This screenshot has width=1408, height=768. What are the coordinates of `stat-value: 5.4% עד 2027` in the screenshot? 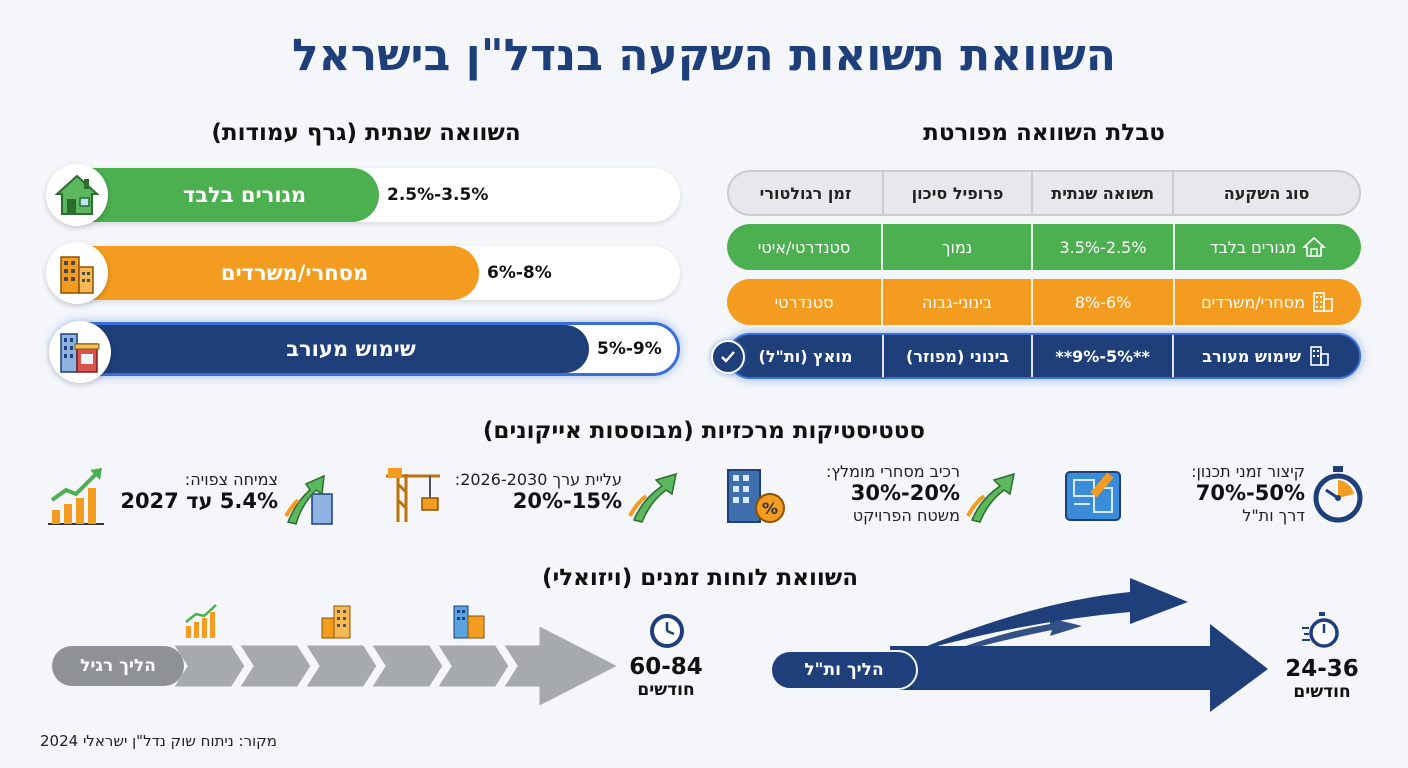 It's located at (199, 501).